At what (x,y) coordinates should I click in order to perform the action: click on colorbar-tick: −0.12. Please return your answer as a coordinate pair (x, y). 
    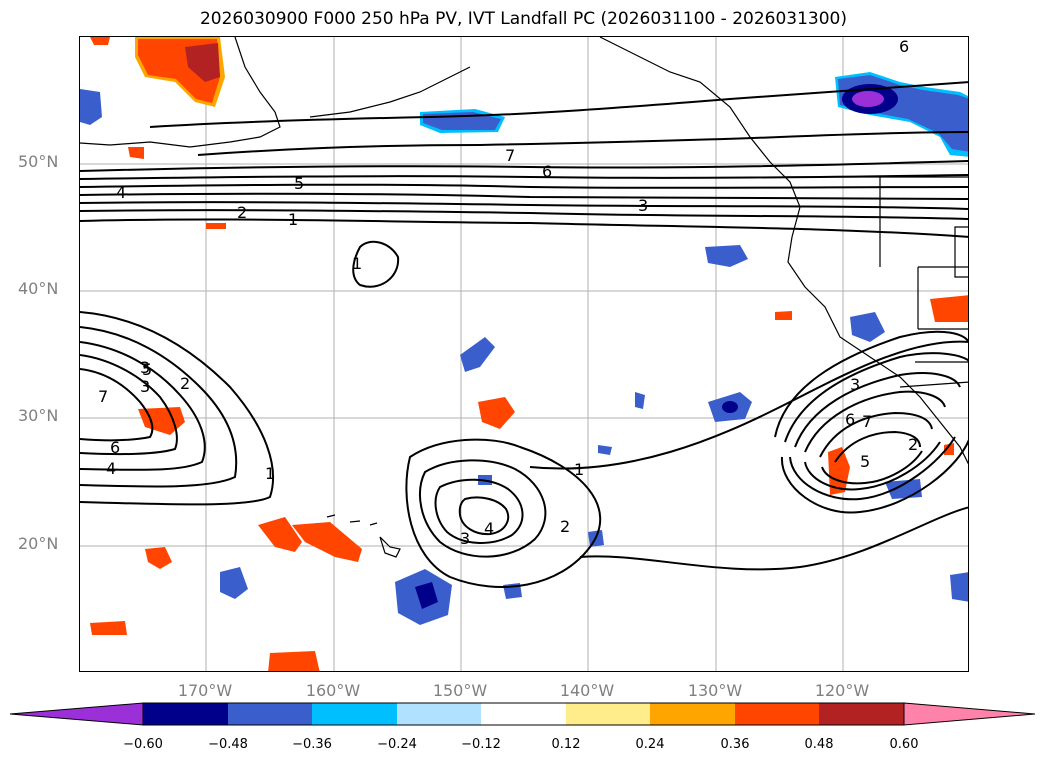
    Looking at the image, I should click on (481, 744).